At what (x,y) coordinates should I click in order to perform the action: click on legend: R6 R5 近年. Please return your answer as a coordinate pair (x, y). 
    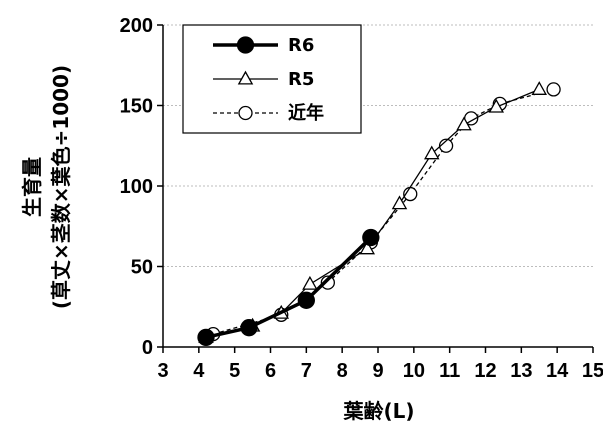
    Looking at the image, I should click on (272, 79).